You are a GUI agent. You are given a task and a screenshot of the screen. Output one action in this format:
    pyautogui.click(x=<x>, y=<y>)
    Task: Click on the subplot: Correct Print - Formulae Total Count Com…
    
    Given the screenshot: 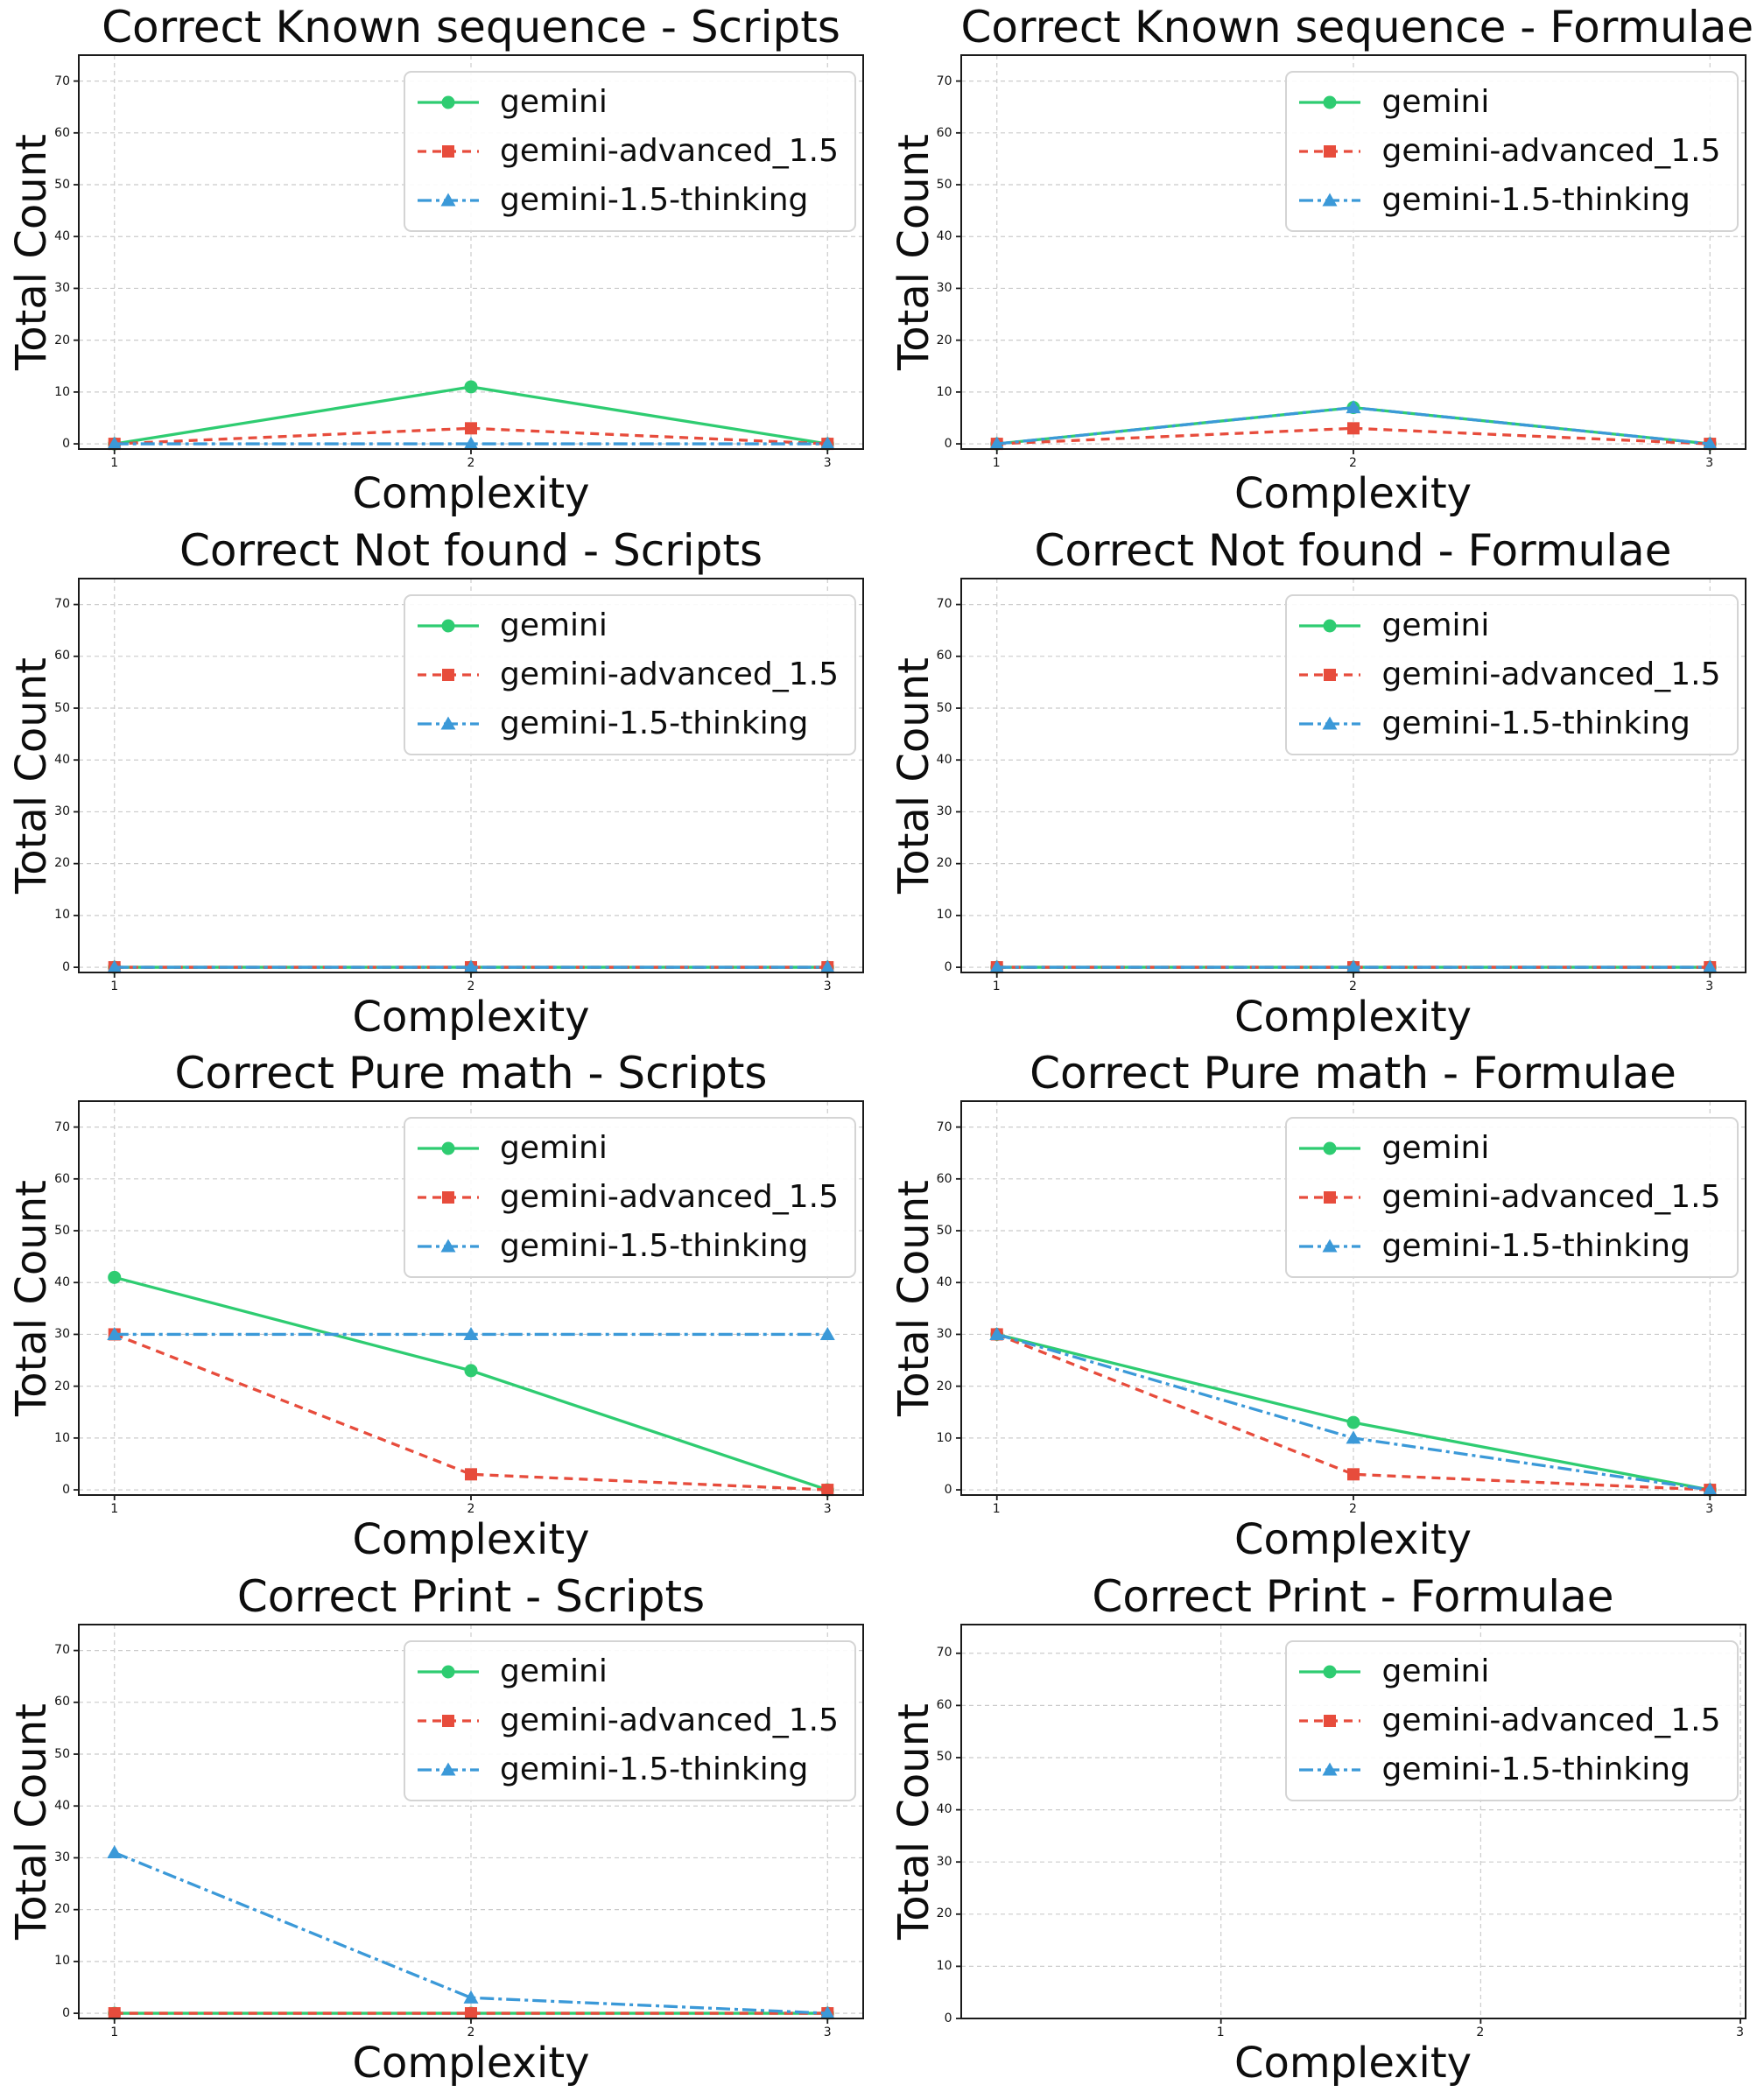 What is the action you would take?
    pyautogui.click(x=1323, y=1830)
    